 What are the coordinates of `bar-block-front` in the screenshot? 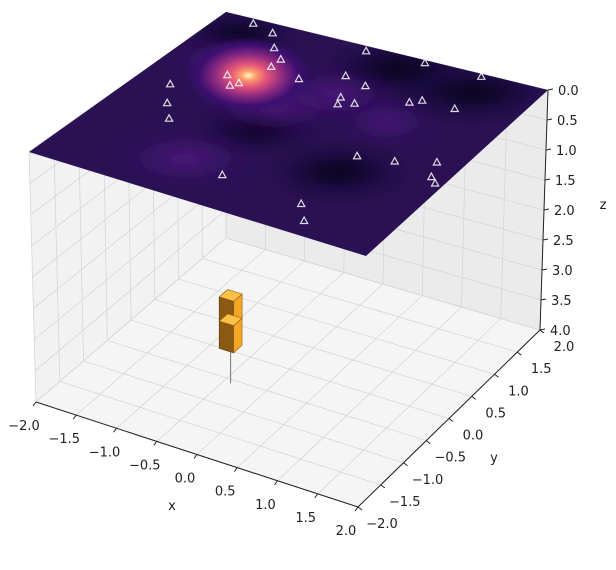 It's located at (226, 337).